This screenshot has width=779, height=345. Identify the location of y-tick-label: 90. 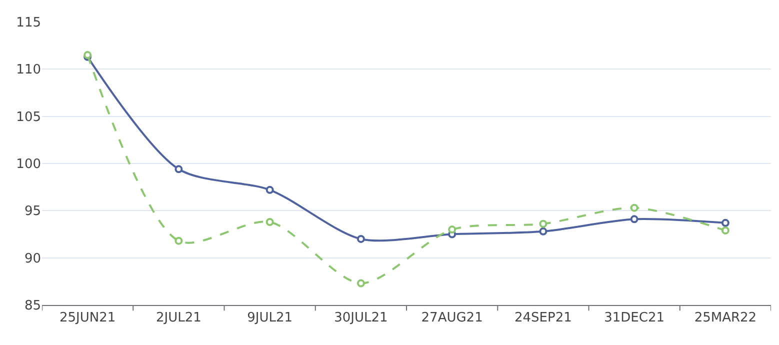
(32, 258).